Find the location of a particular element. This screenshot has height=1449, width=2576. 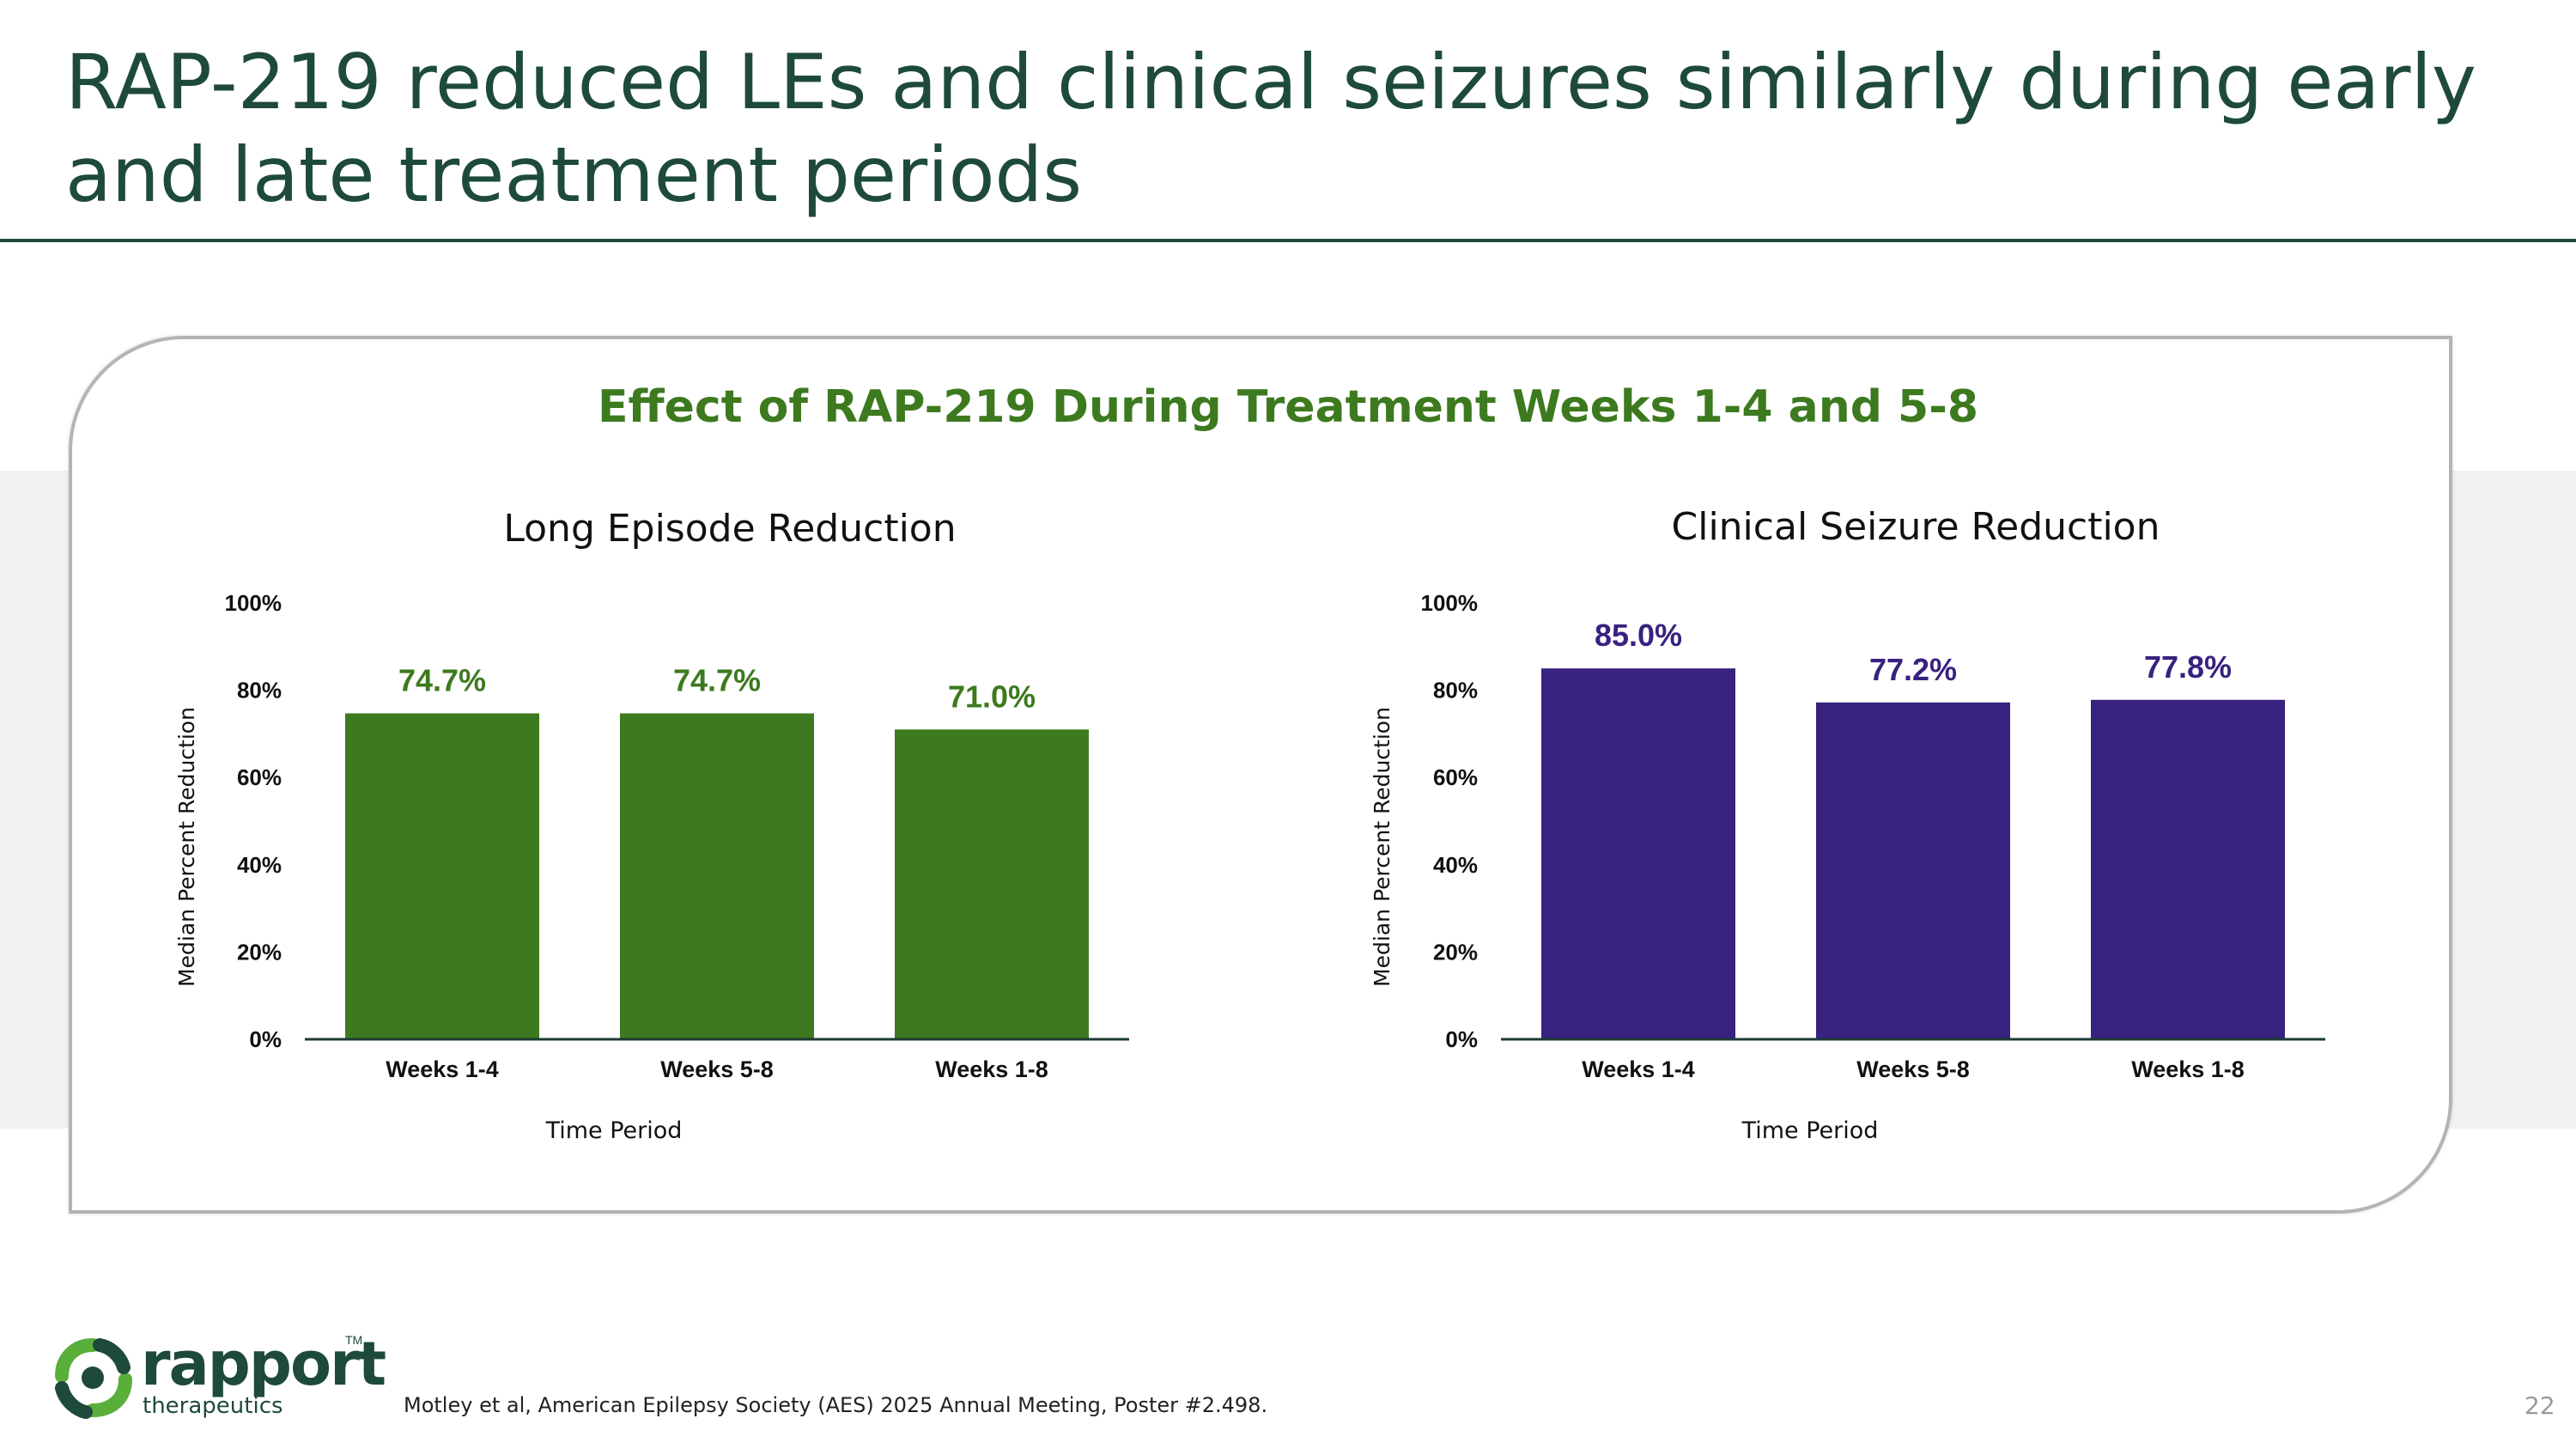

cs-x-axis-label: Time Period is located at coordinates (1810, 1130).